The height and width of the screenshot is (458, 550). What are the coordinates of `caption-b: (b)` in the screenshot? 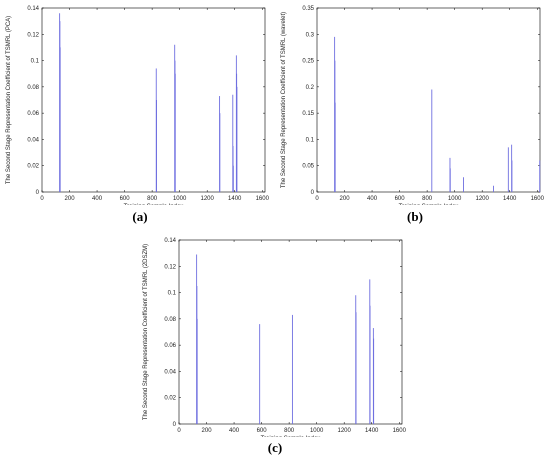 It's located at (415, 216).